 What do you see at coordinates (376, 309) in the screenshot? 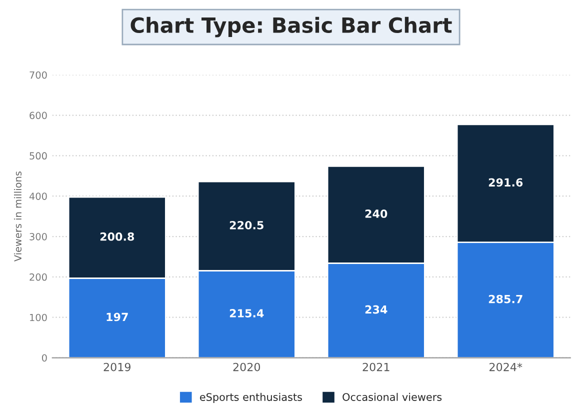
I see `data-label: 234` at bounding box center [376, 309].